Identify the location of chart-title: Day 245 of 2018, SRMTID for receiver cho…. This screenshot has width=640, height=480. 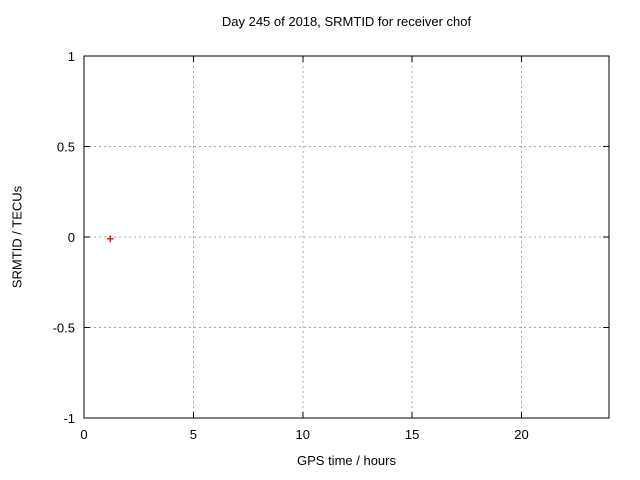
(346, 21).